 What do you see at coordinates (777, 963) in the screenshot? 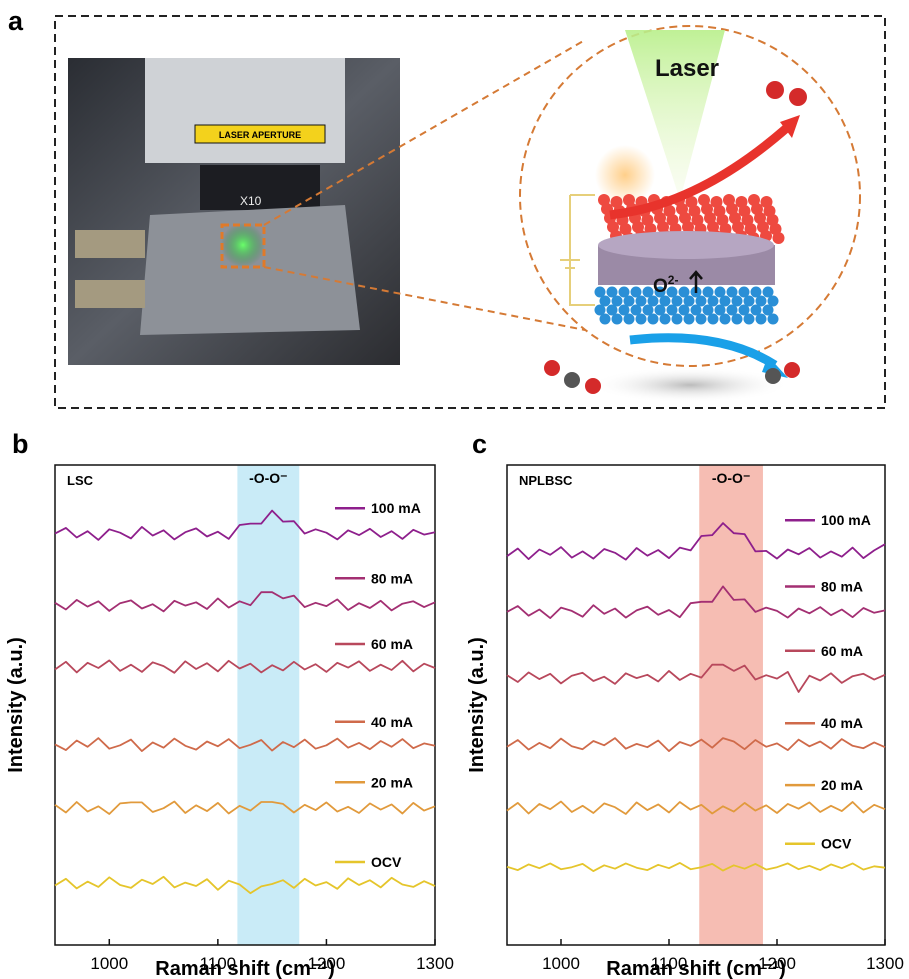
I see `x-tick-label: 1200` at bounding box center [777, 963].